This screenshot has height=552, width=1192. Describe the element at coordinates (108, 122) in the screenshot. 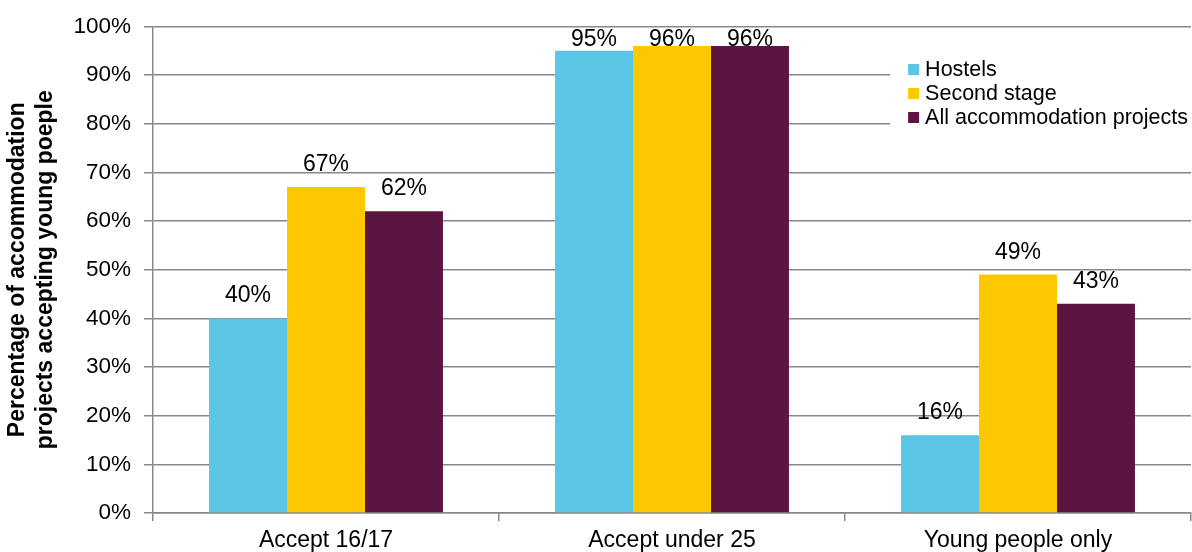

I see `y-tick-label: 80%` at that location.